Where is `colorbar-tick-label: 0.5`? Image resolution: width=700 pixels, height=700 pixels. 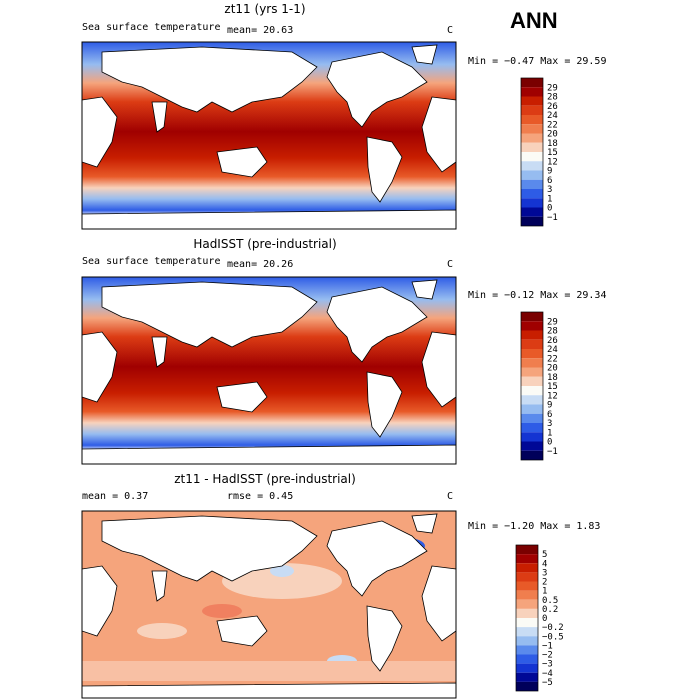
colorbar-tick-label: 0.5 is located at coordinates (550, 601).